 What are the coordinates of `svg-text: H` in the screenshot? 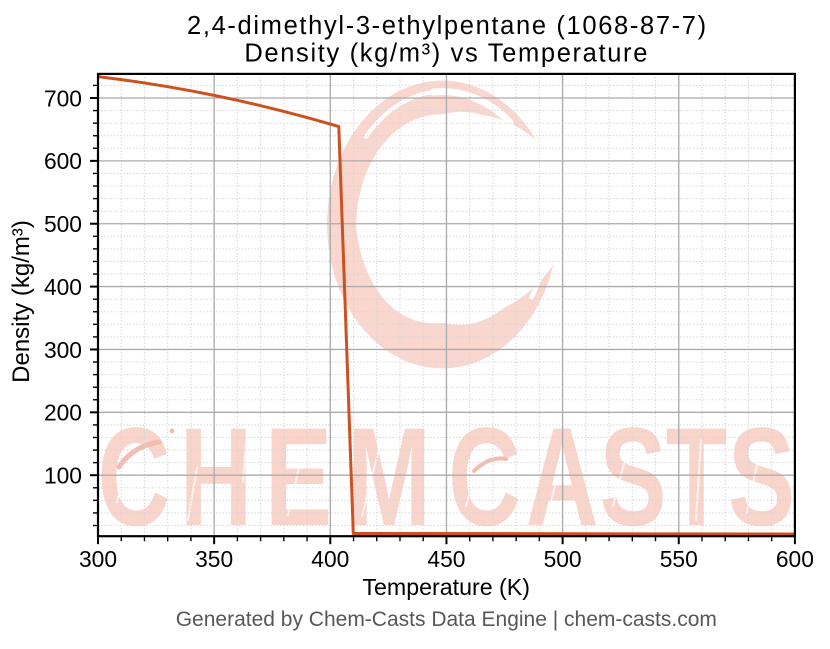 It's located at (216, 477).